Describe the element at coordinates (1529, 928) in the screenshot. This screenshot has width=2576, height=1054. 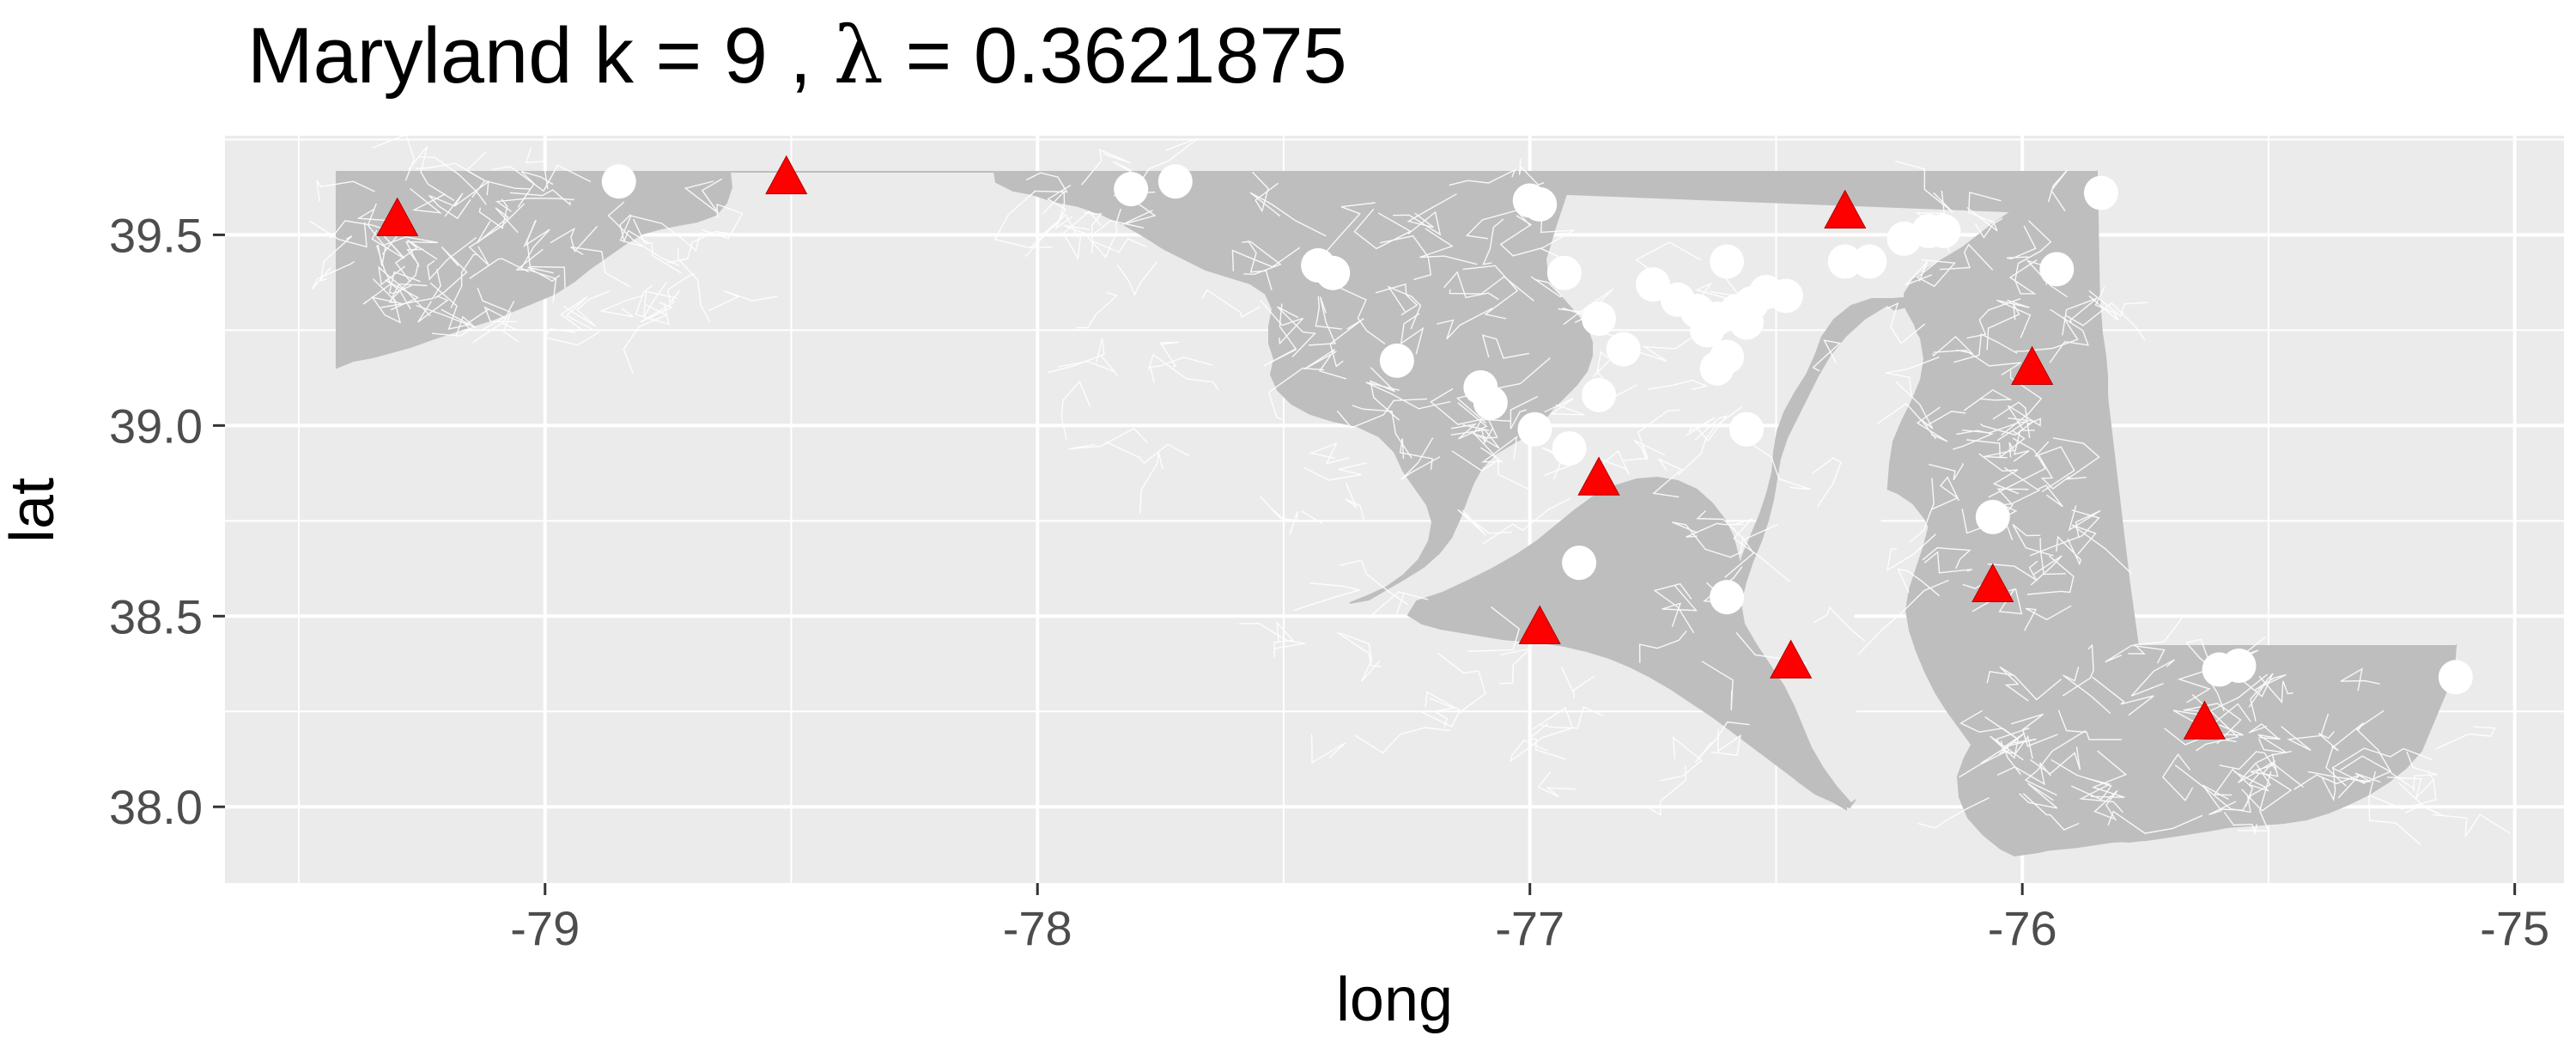
I see `x-tick-label: -77` at that location.